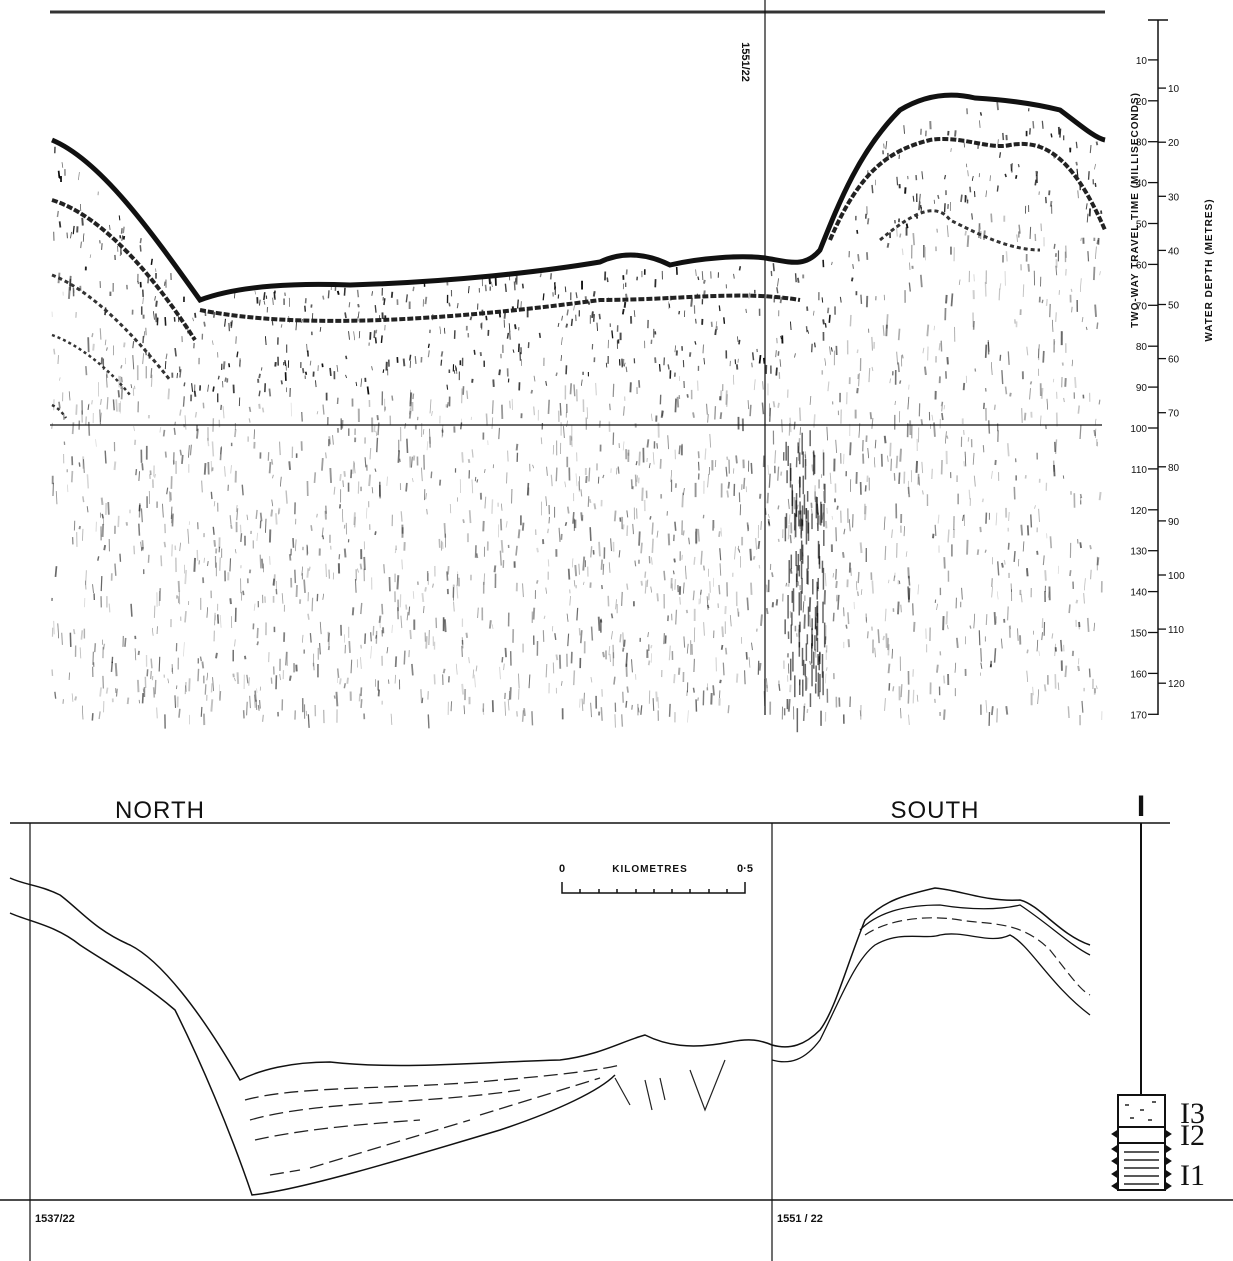  What do you see at coordinates (1176, 576) in the screenshot?
I see `depth-tick-label: 100` at bounding box center [1176, 576].